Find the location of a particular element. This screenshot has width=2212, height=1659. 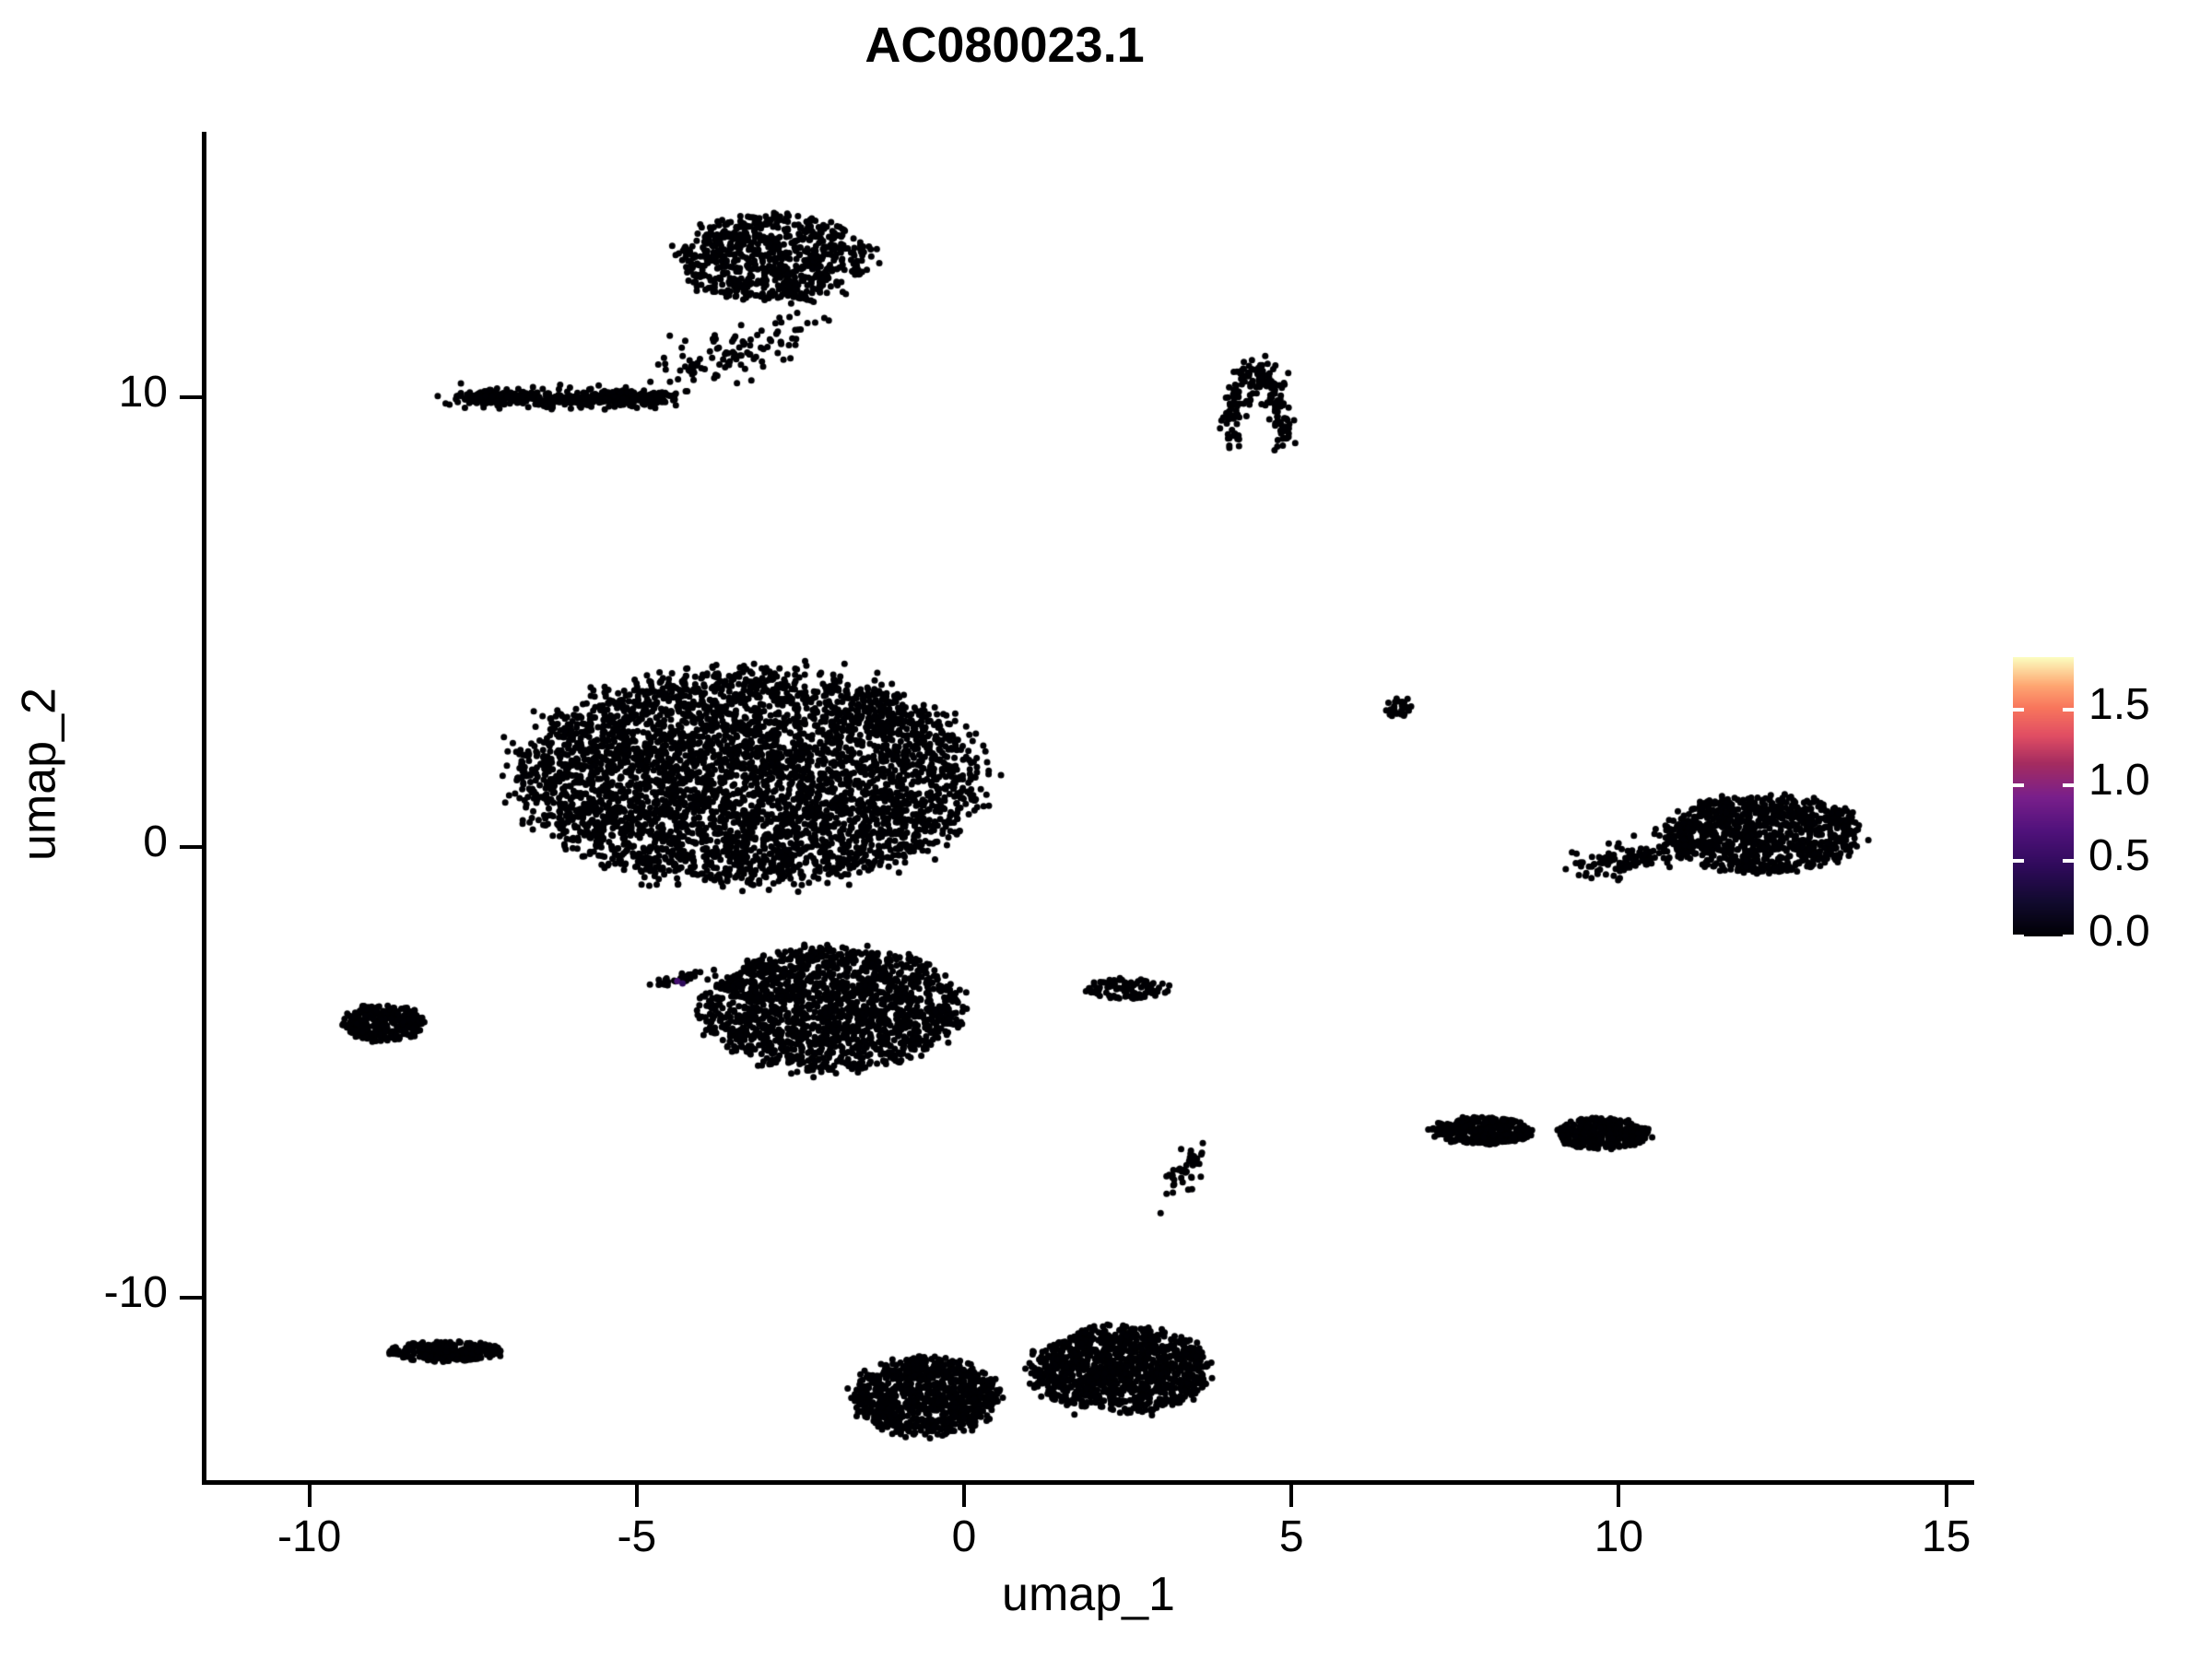

y-axis-label: umap_2 is located at coordinates (39, 774).